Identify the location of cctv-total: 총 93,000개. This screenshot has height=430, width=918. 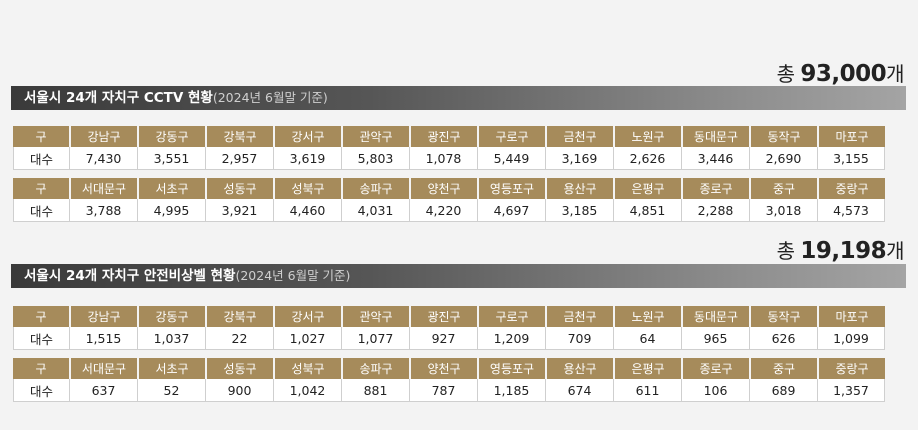
(840, 72).